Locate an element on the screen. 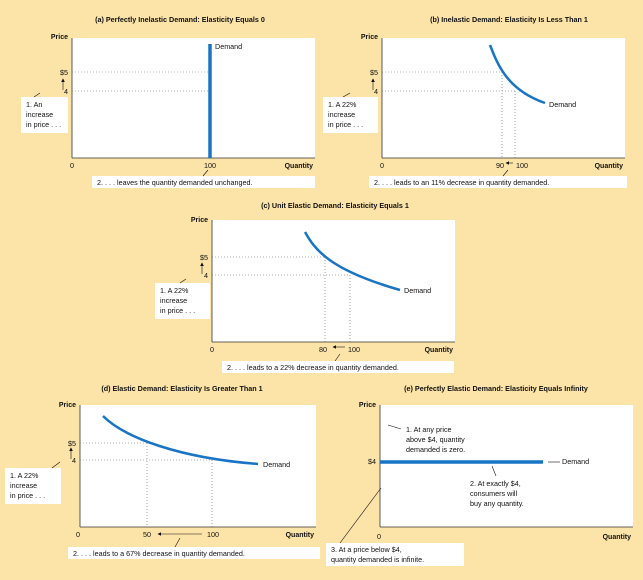  panel-c-y-label: Price is located at coordinates (199, 220).